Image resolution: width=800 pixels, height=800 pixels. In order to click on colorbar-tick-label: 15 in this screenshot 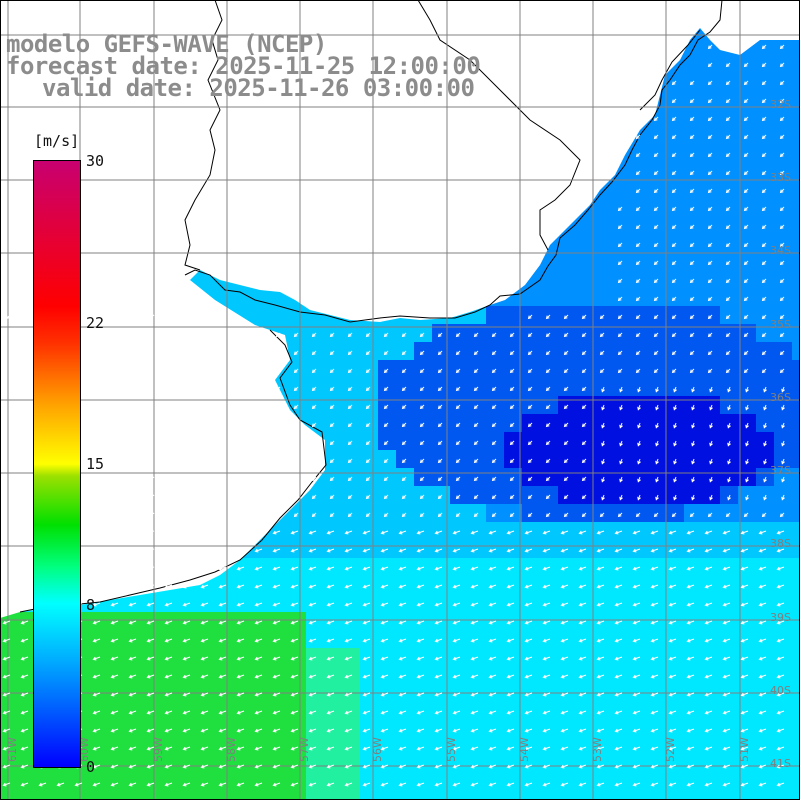, I will do `click(95, 464)`.